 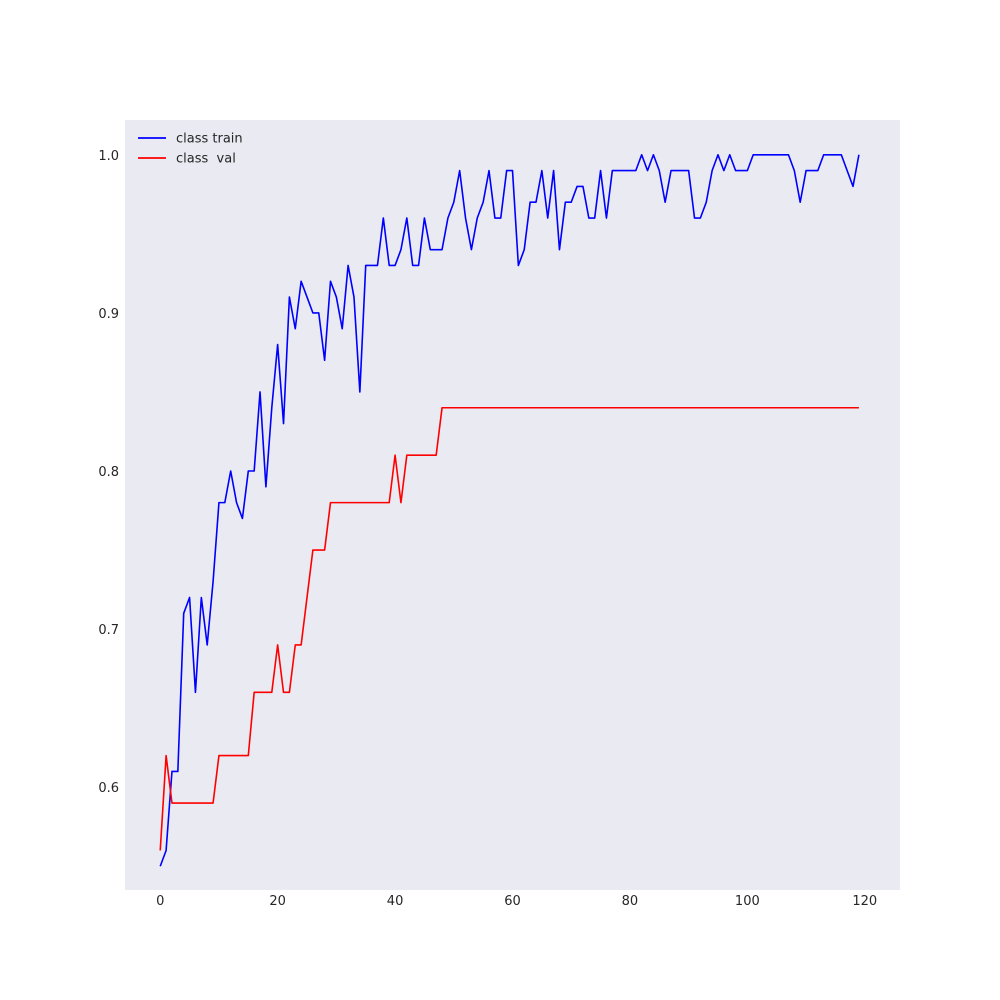 I want to click on x-tick-label: 40, so click(x=395, y=901).